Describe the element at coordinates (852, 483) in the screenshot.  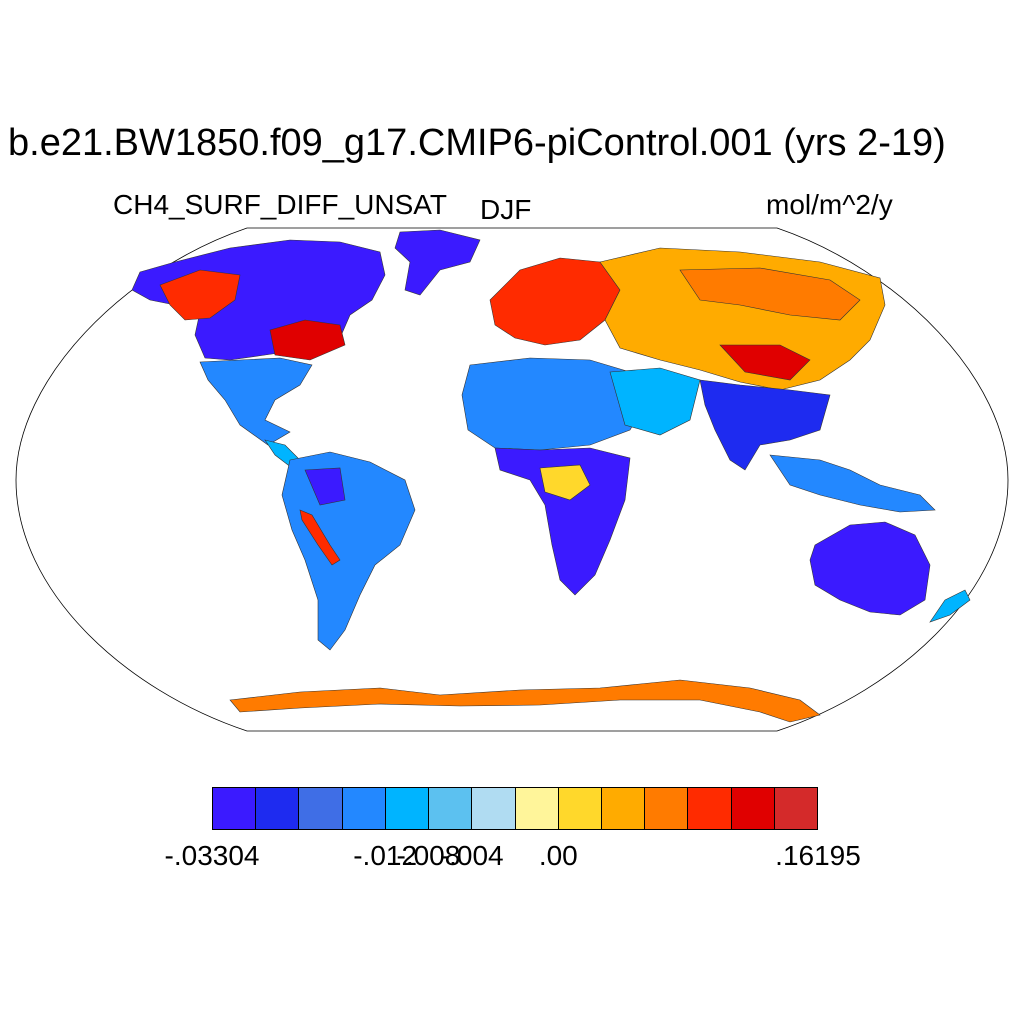
I see `region-southeast-asia` at that location.